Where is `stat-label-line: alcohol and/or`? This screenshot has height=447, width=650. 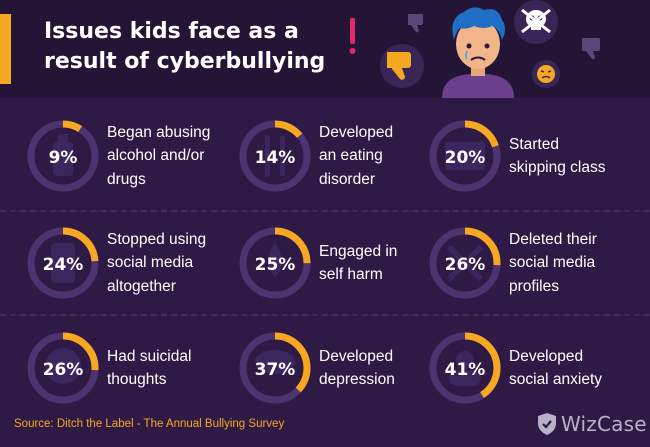 stat-label-line: alcohol and/or is located at coordinates (156, 156).